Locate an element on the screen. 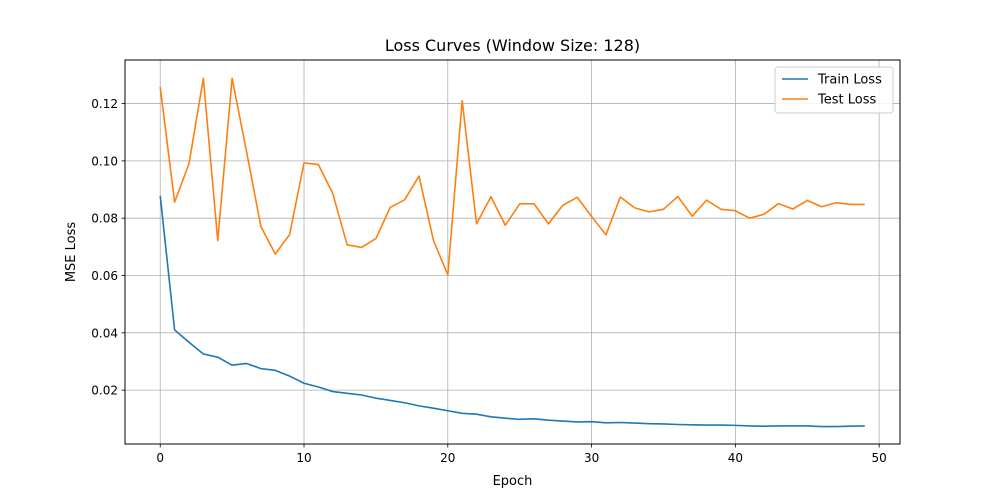 The image size is (1000, 500). y-axis-label: MSE Loss is located at coordinates (71, 252).